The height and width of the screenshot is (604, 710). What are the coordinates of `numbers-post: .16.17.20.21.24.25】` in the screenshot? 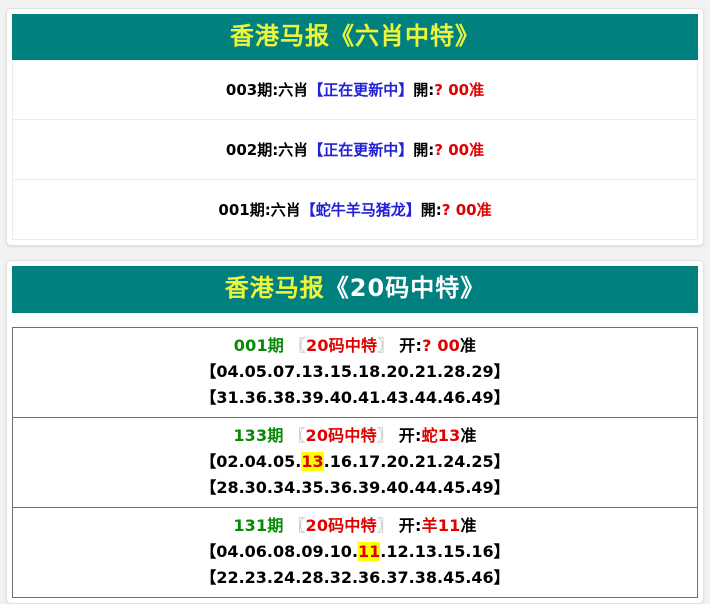 It's located at (416, 462).